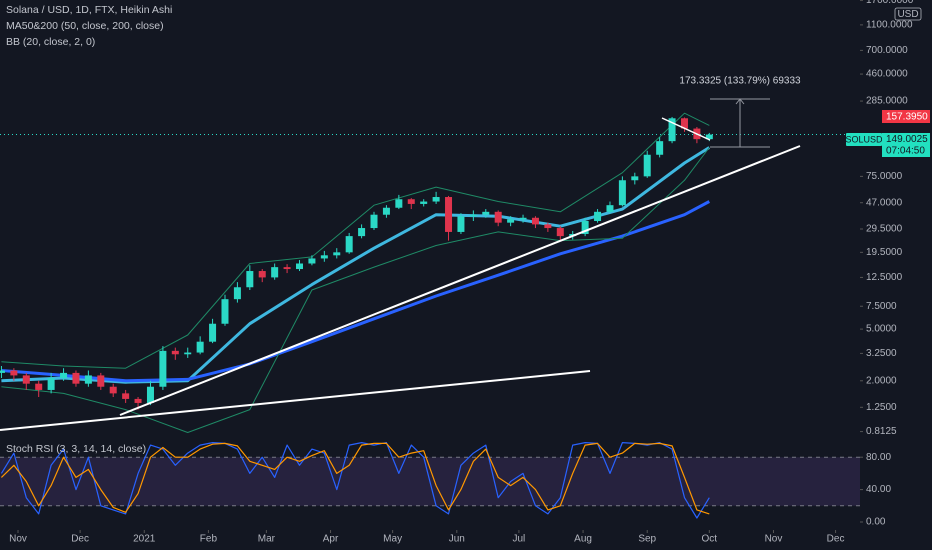  I want to click on y-tick-label: 80.00, so click(878, 457).